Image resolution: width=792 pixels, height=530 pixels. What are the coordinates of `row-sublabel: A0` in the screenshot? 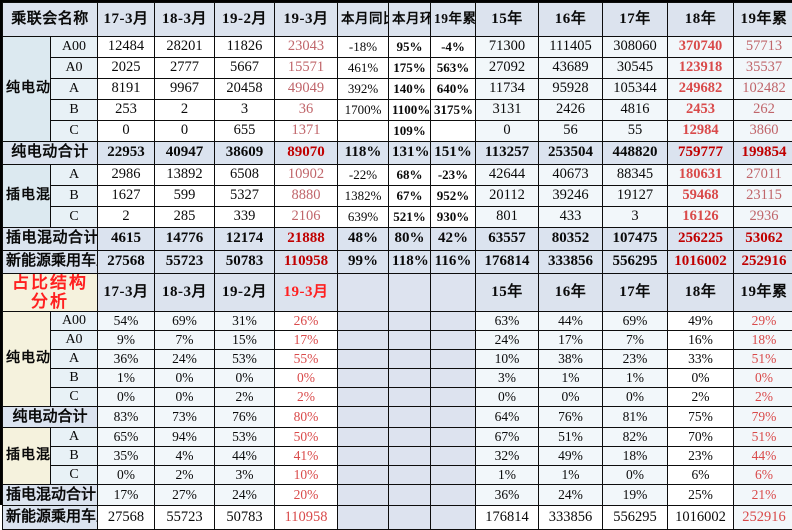 It's located at (74, 340).